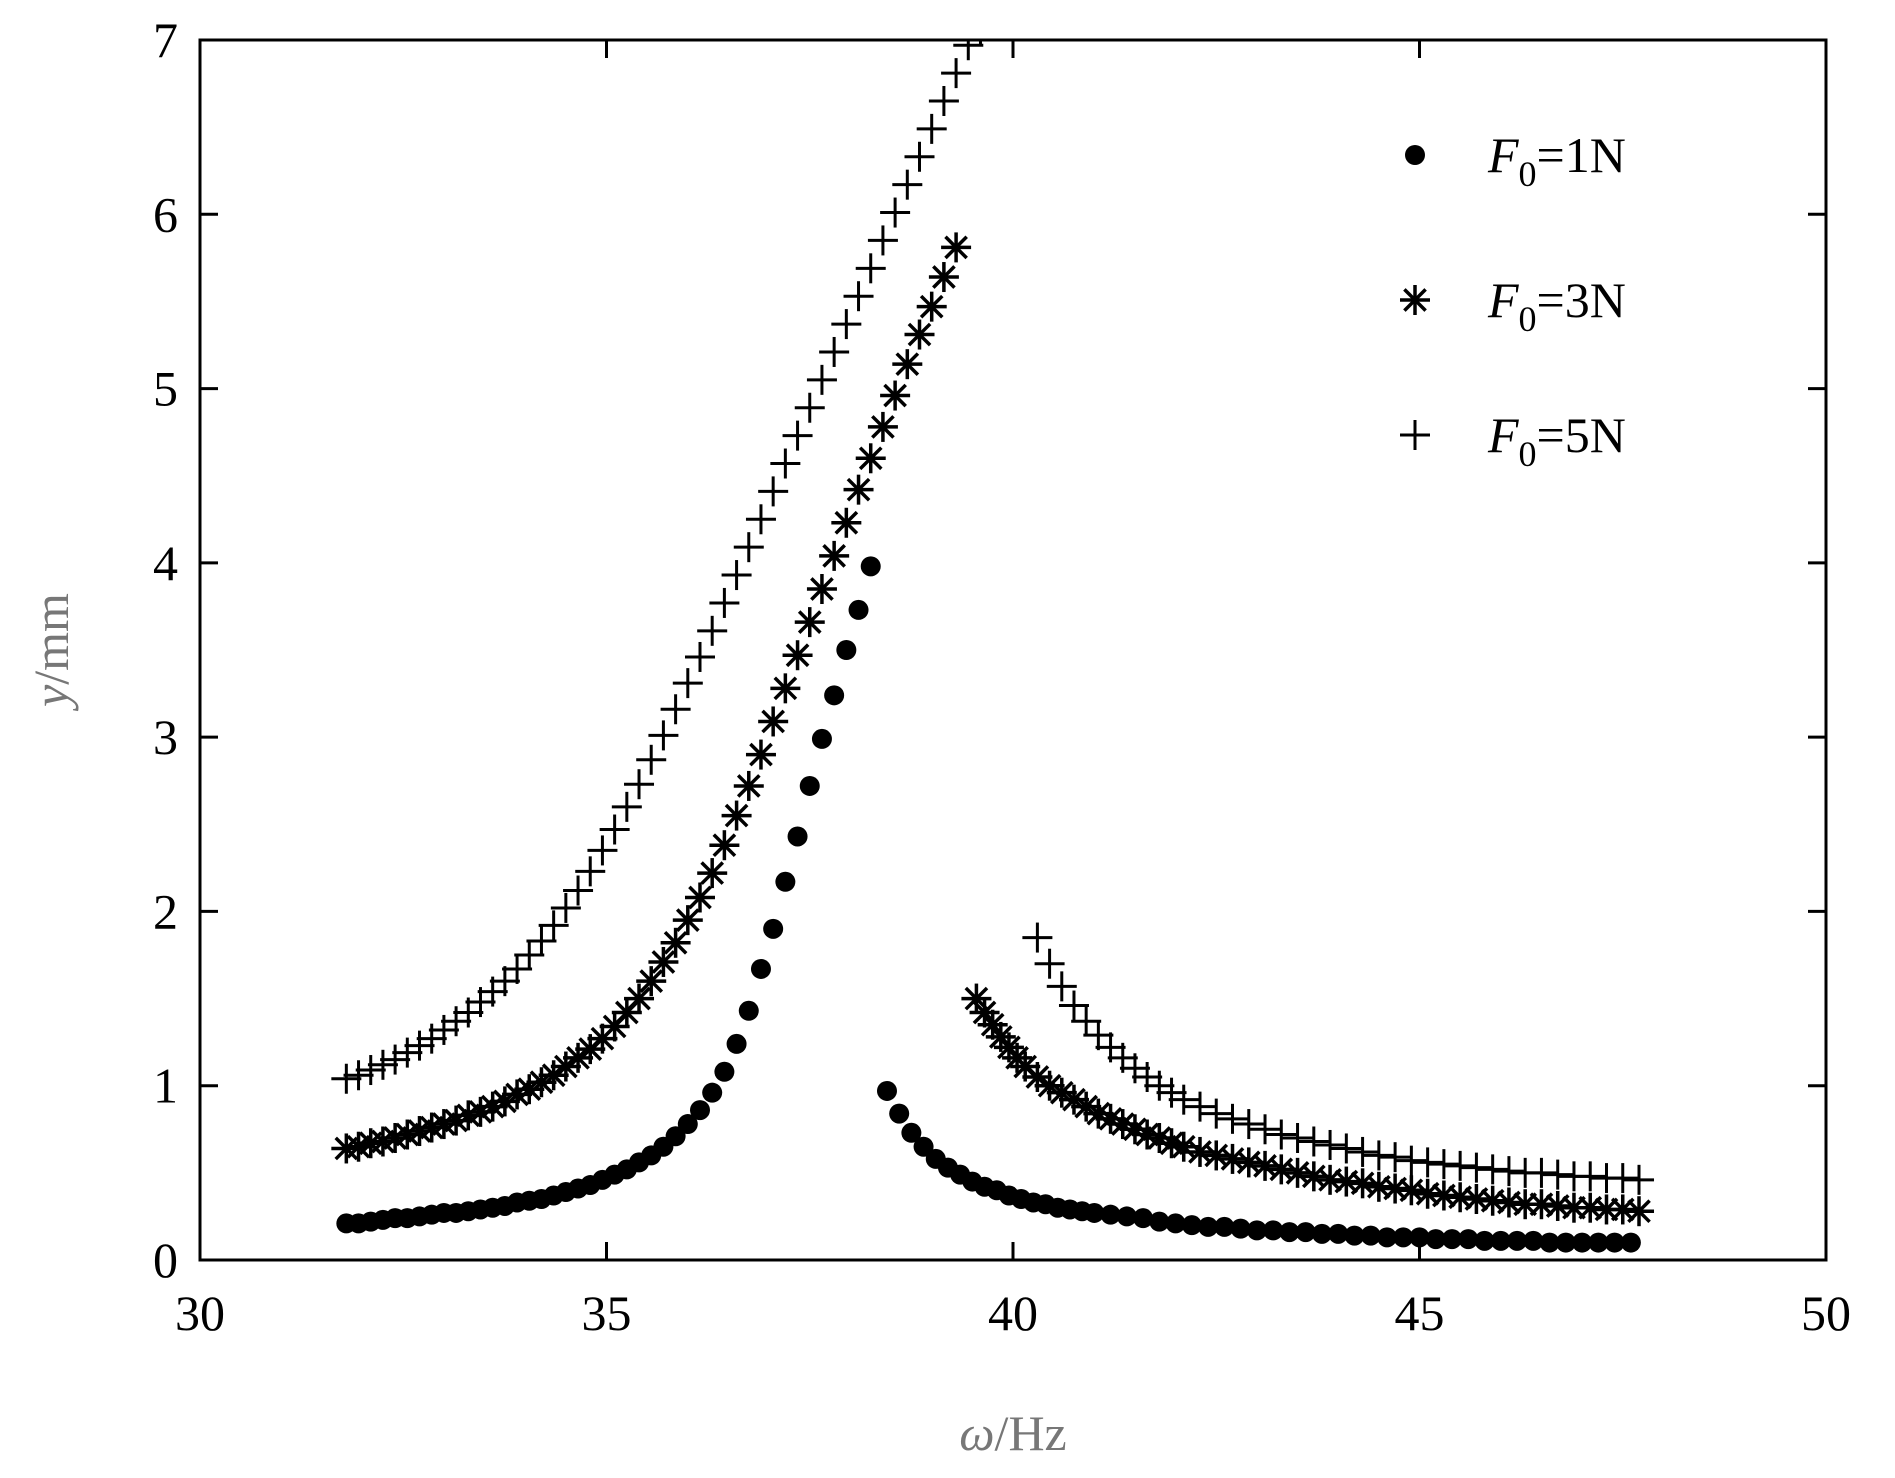 The height and width of the screenshot is (1478, 1895). What do you see at coordinates (165, 1086) in the screenshot?
I see `y-tick-label: 1` at bounding box center [165, 1086].